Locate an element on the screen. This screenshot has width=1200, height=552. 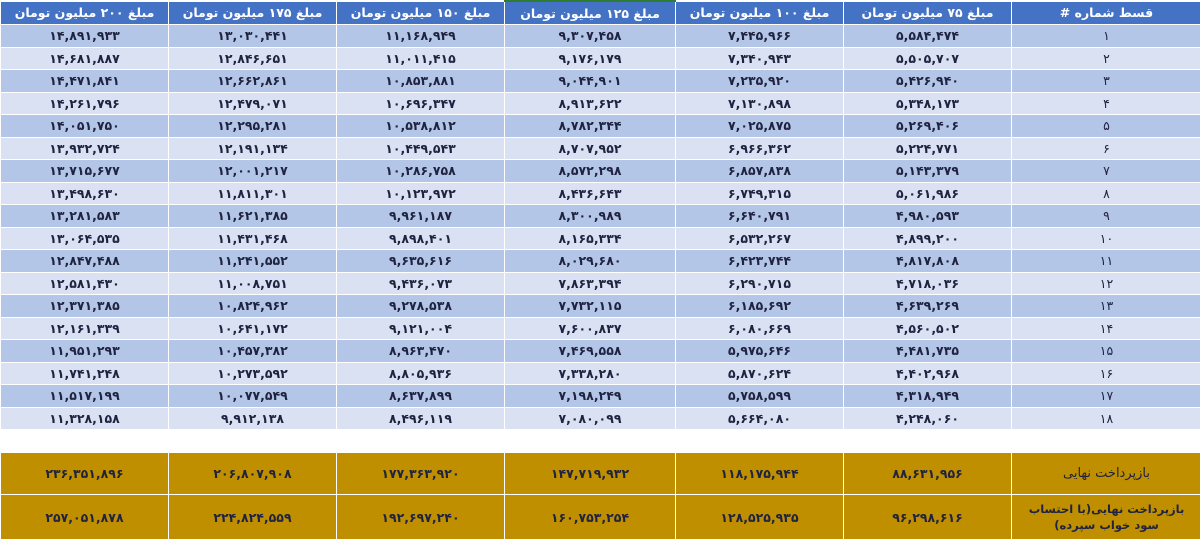
cell-amount-75m: ۵,۲۶۹,۴۰۶ is located at coordinates (927, 126).